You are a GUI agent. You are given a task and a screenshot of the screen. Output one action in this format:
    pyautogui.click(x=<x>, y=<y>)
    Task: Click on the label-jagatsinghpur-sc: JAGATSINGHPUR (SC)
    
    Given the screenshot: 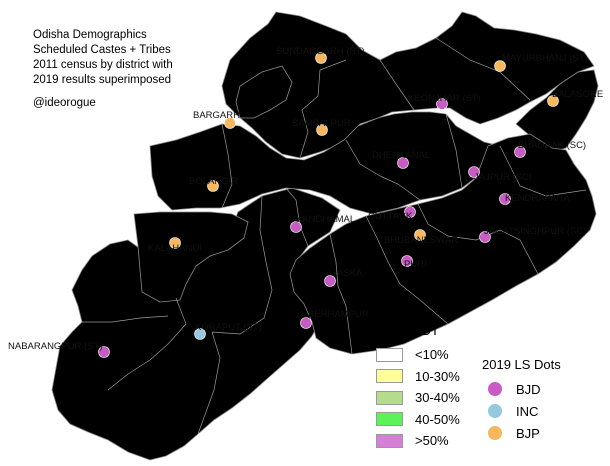 What is the action you would take?
    pyautogui.click(x=535, y=231)
    